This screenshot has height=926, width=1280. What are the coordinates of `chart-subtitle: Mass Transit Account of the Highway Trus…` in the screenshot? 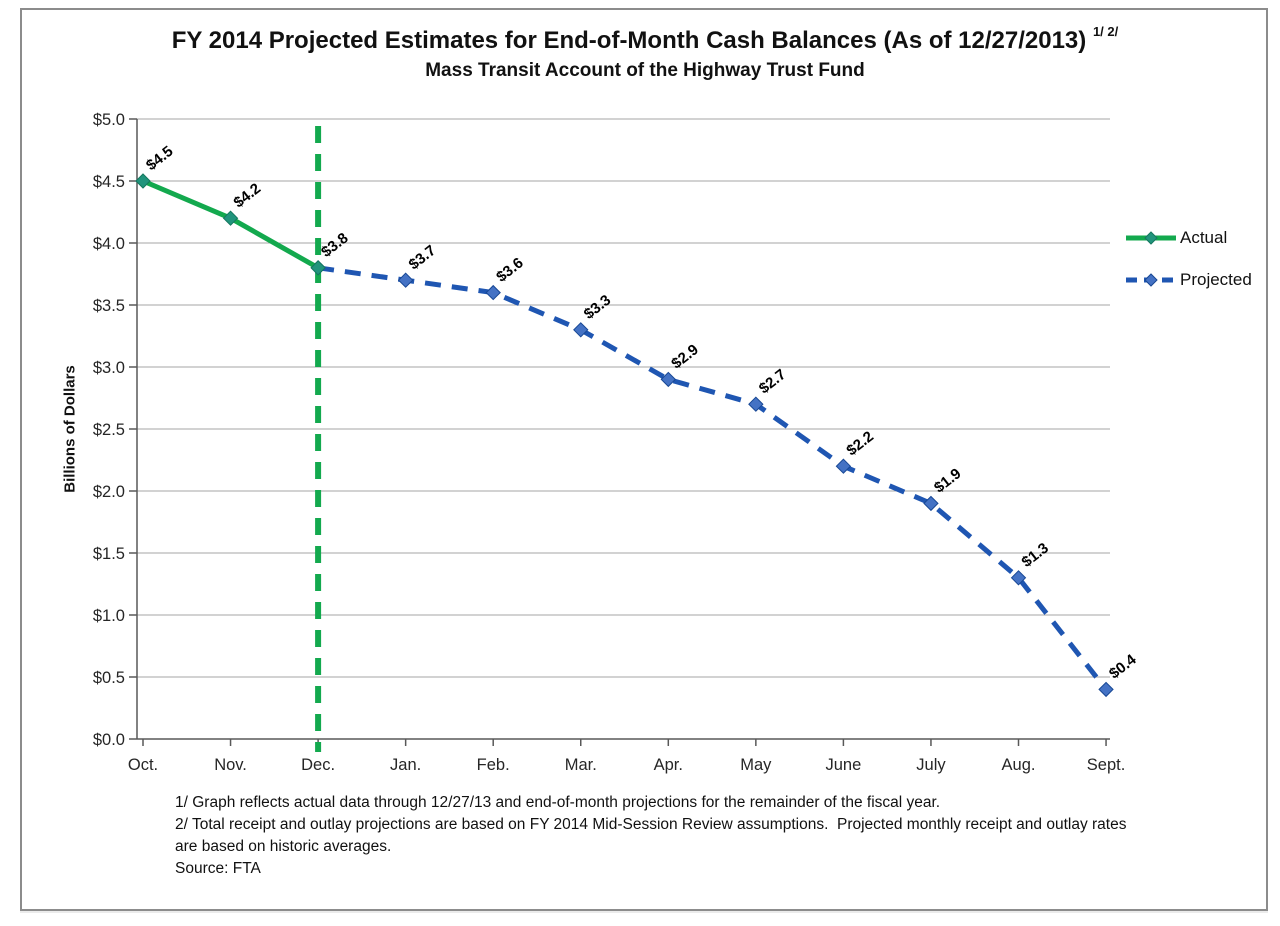 It's located at (645, 70).